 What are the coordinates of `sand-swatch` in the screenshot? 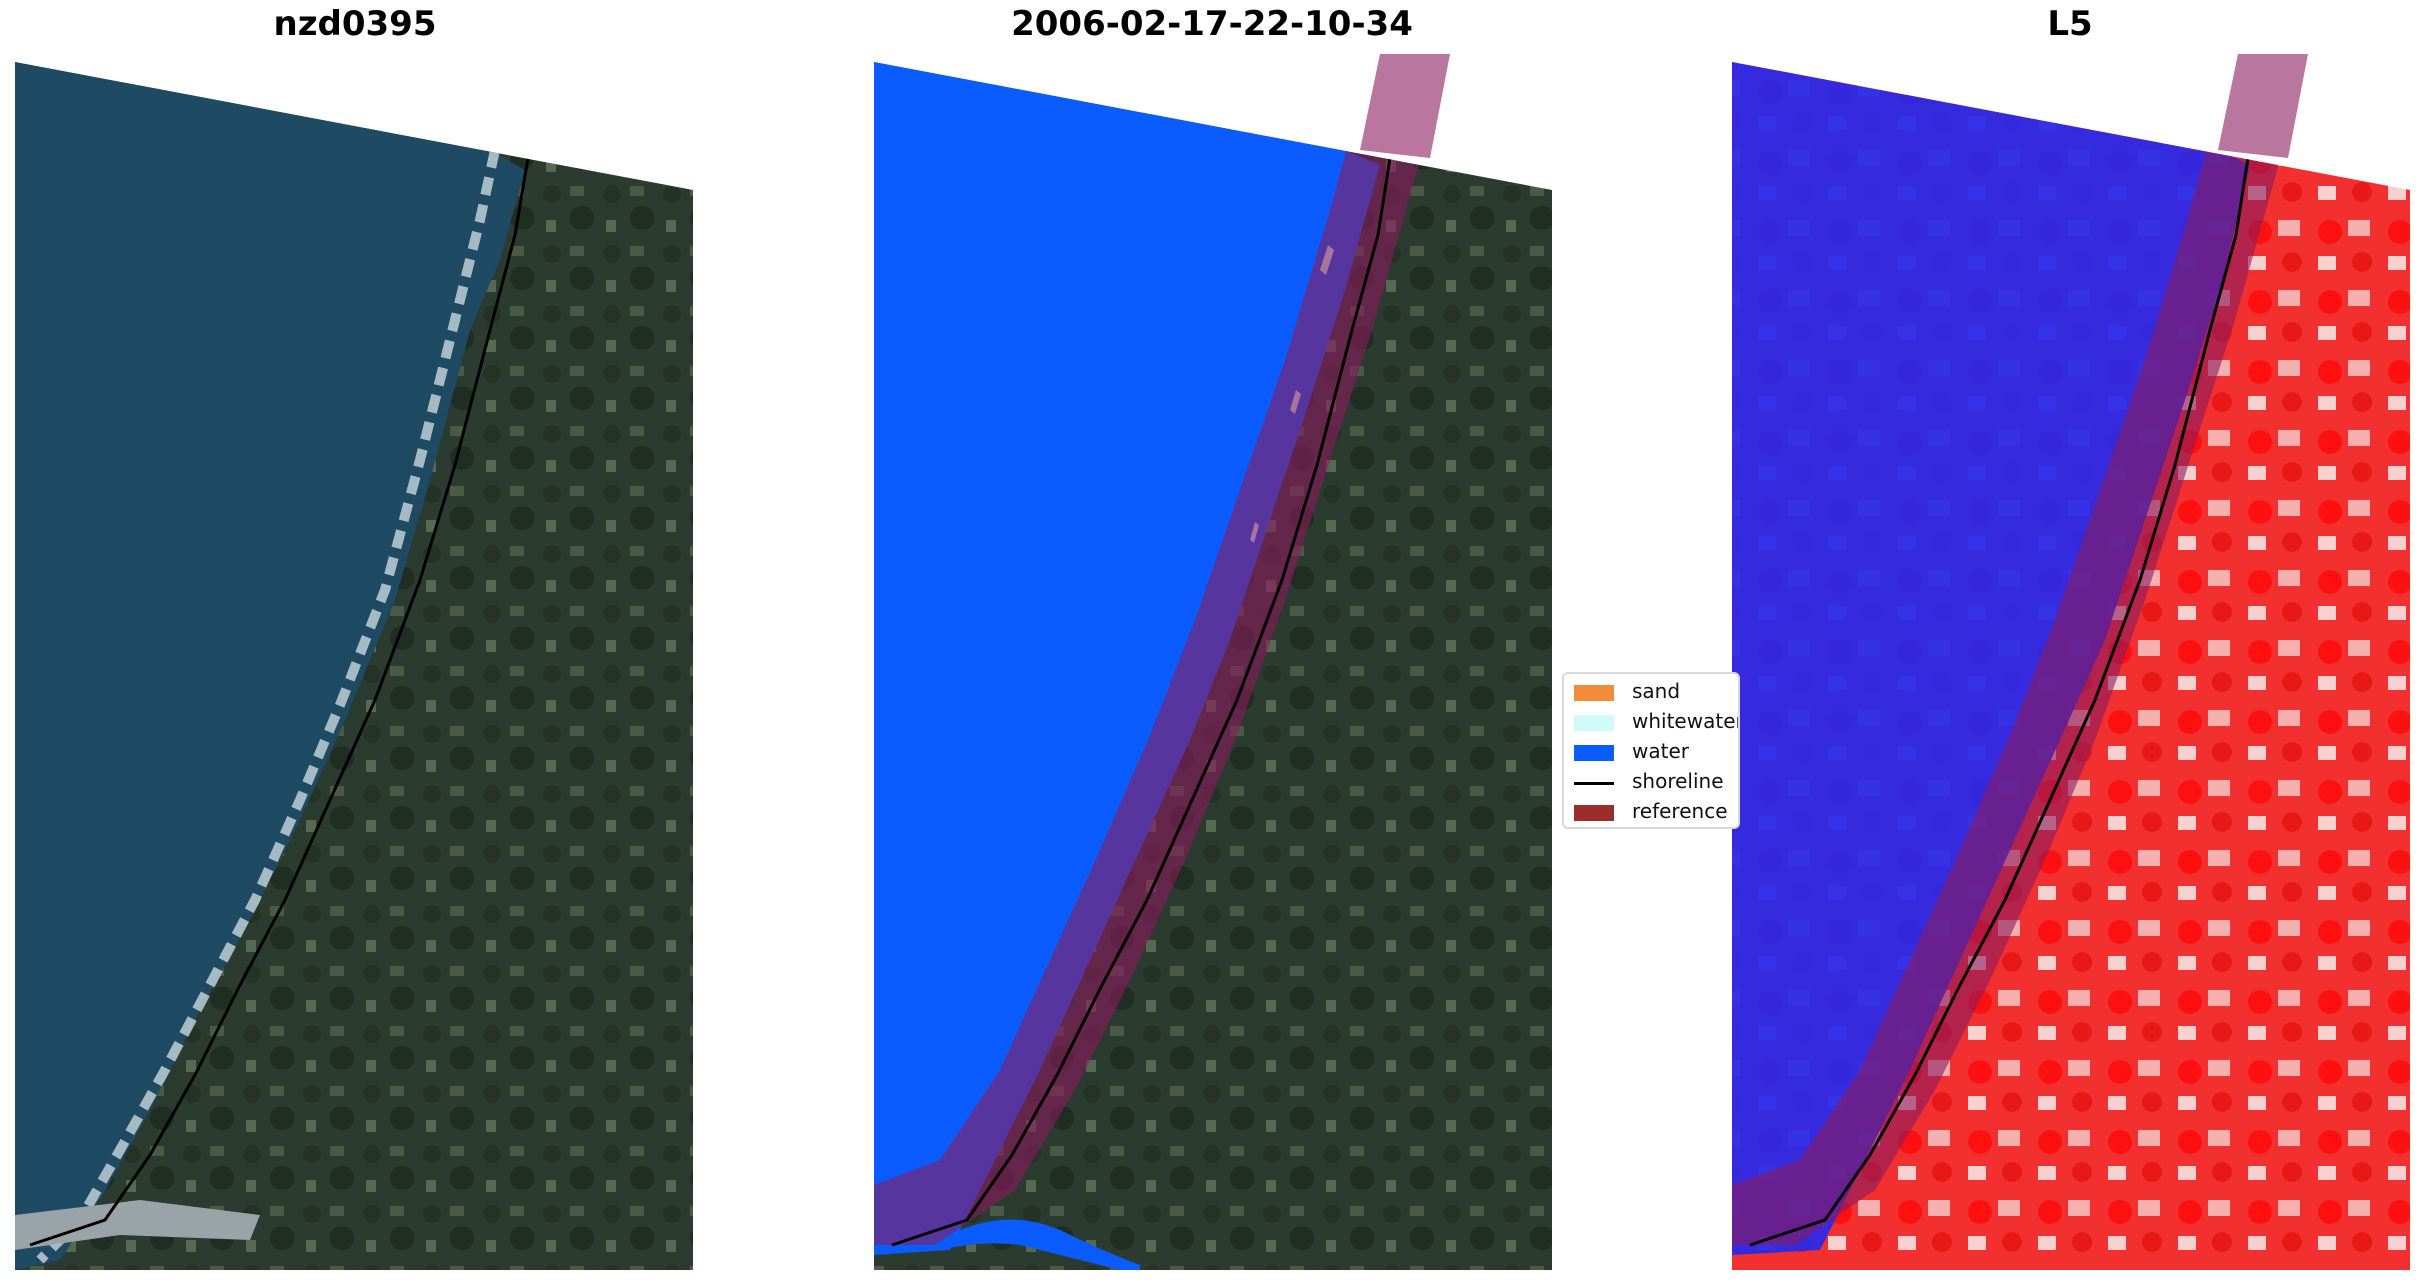 It's located at (1594, 693).